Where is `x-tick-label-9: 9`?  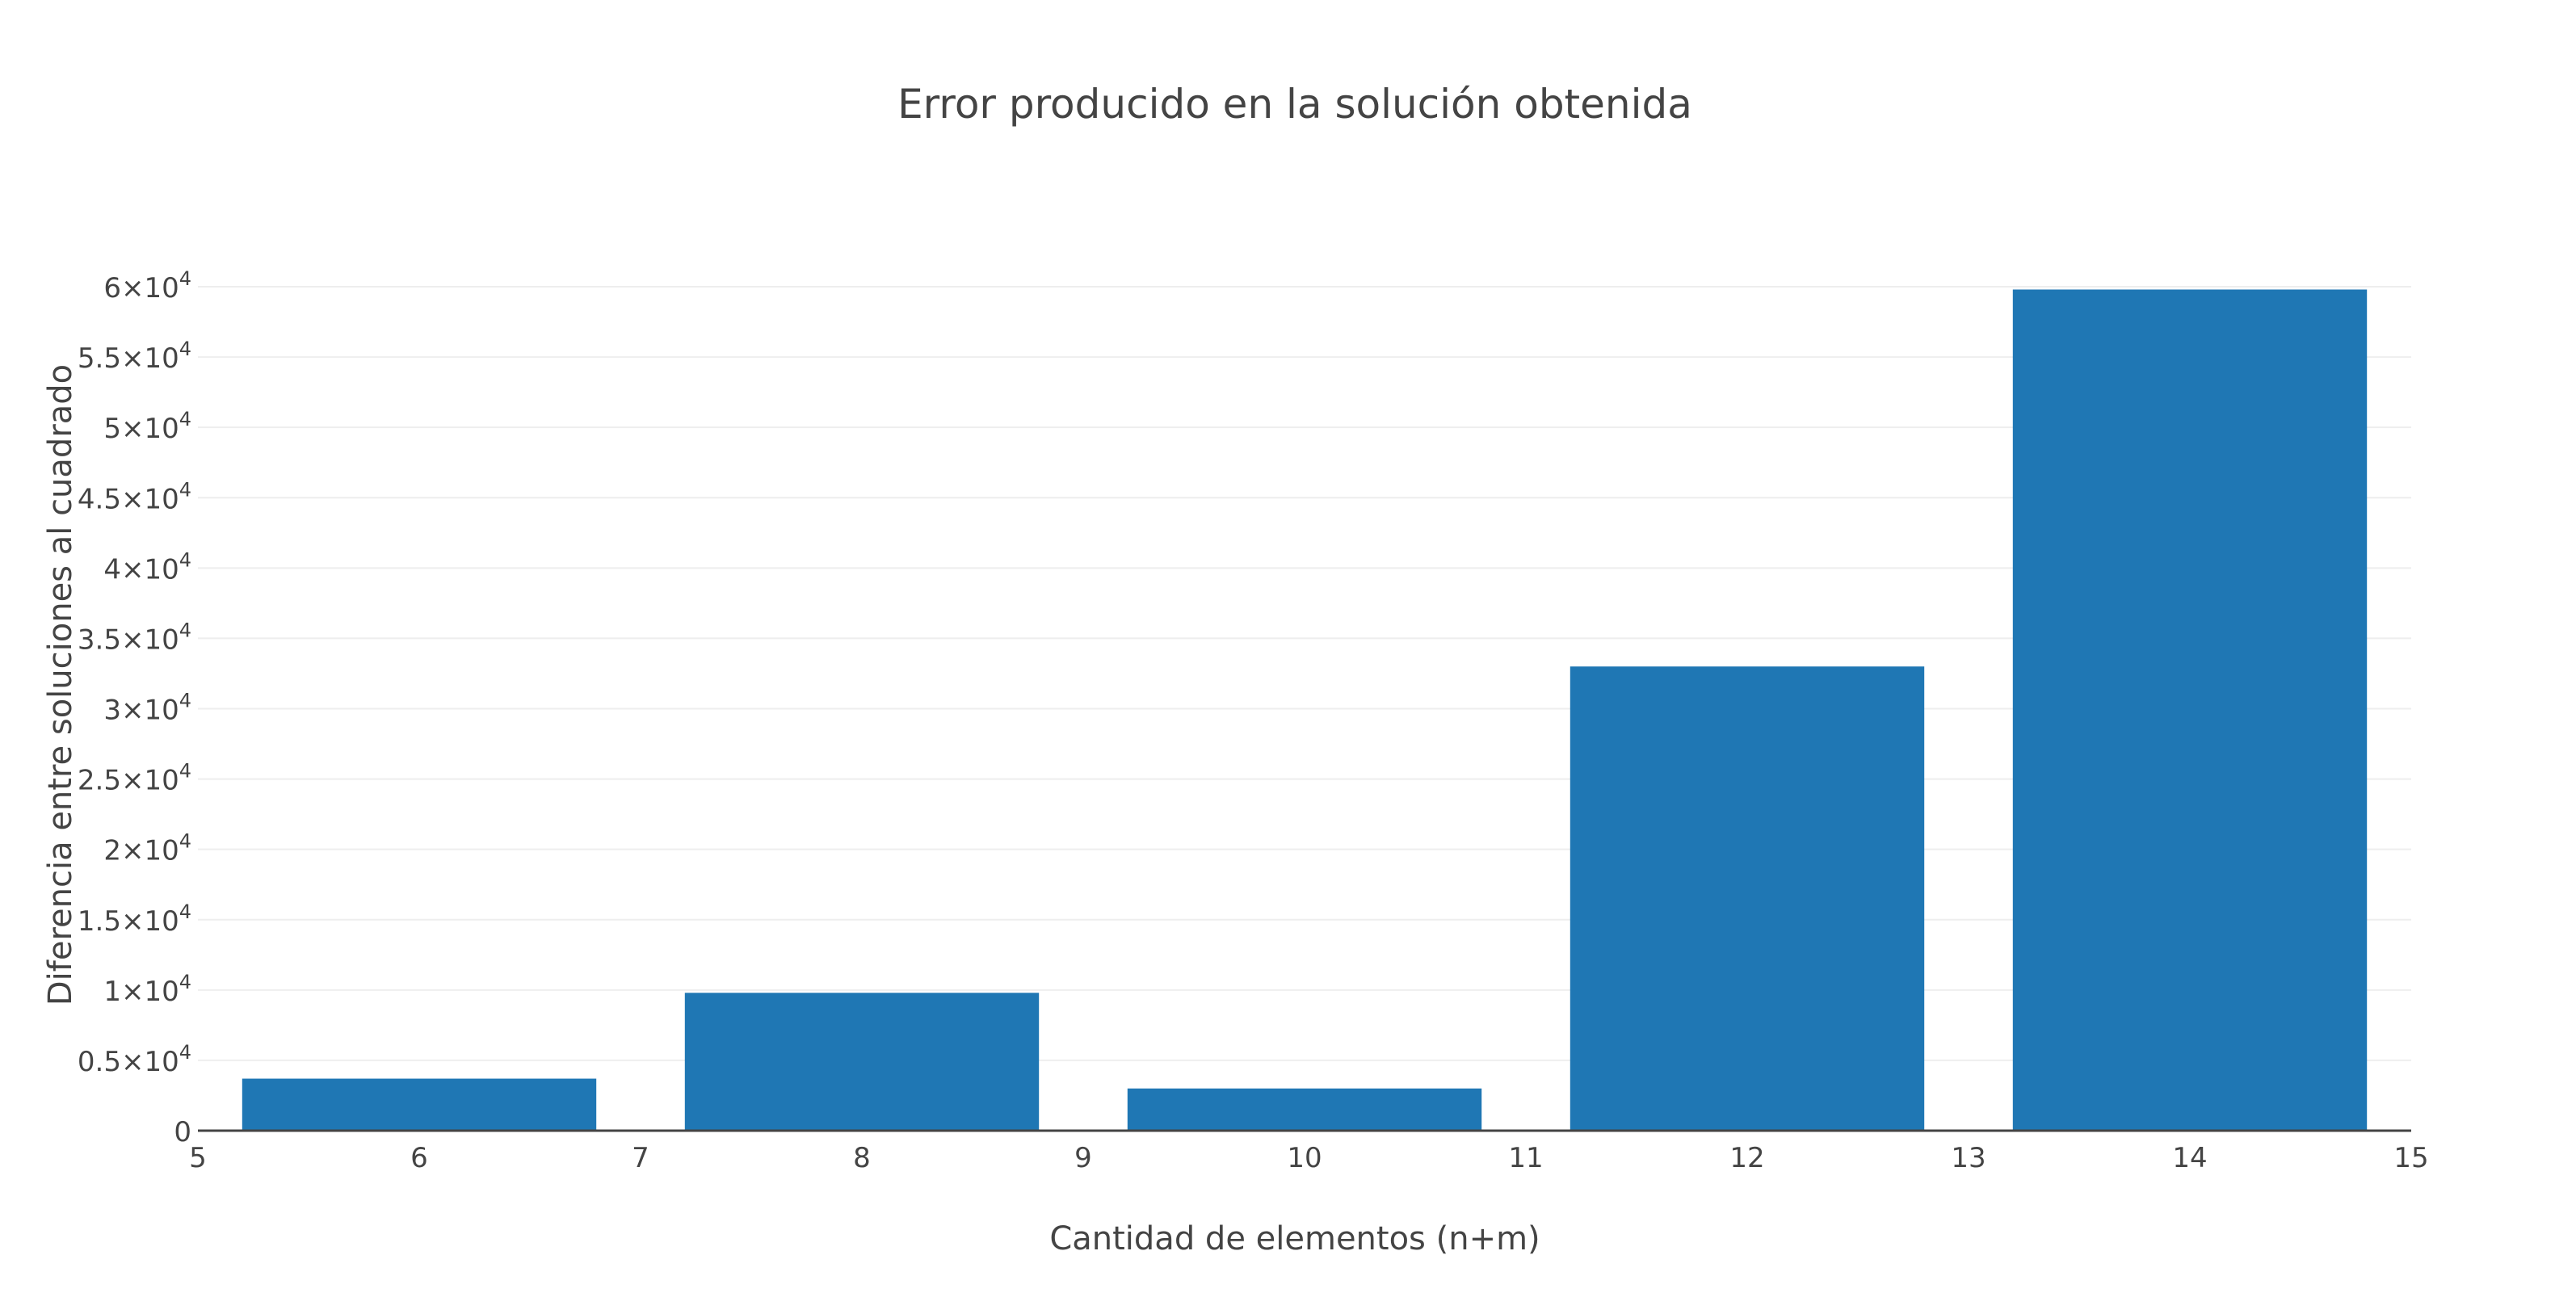 x-tick-label-9: 9 is located at coordinates (1083, 1158).